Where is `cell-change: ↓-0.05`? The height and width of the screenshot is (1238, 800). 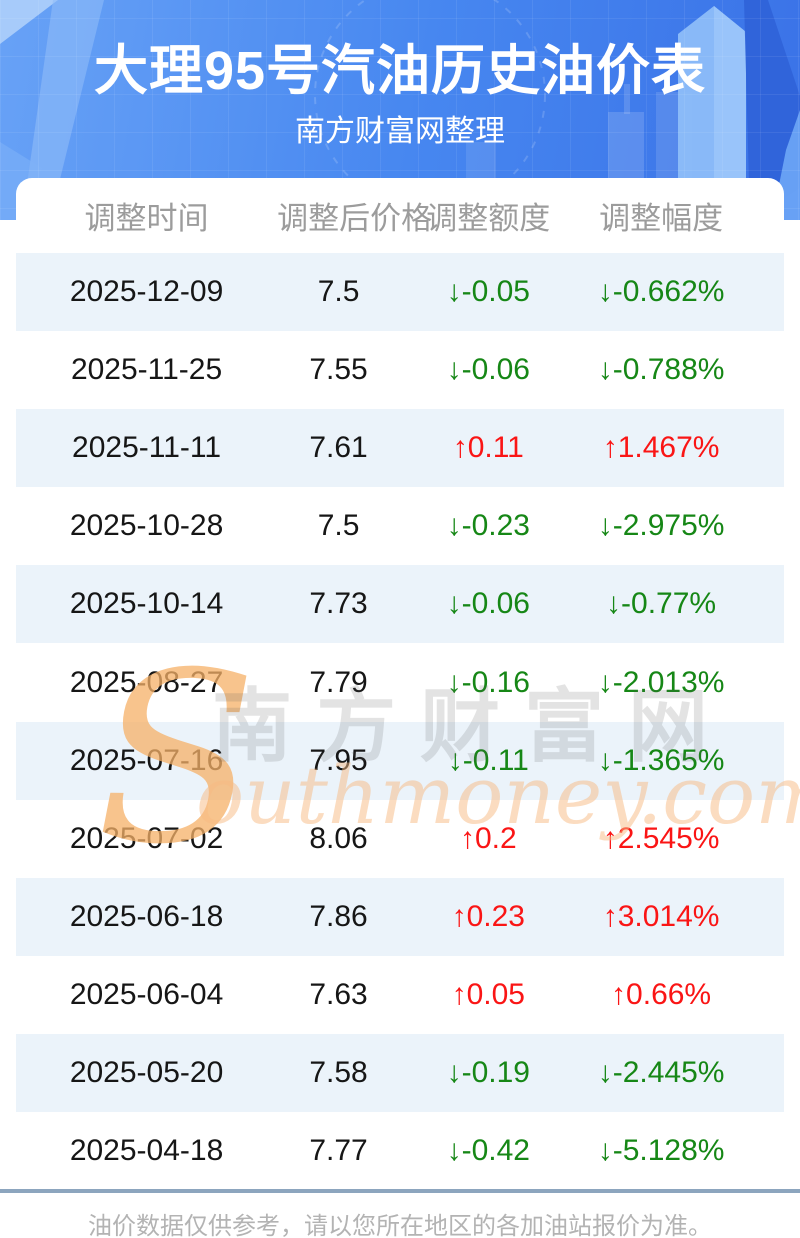 cell-change: ↓-0.05 is located at coordinates (488, 292).